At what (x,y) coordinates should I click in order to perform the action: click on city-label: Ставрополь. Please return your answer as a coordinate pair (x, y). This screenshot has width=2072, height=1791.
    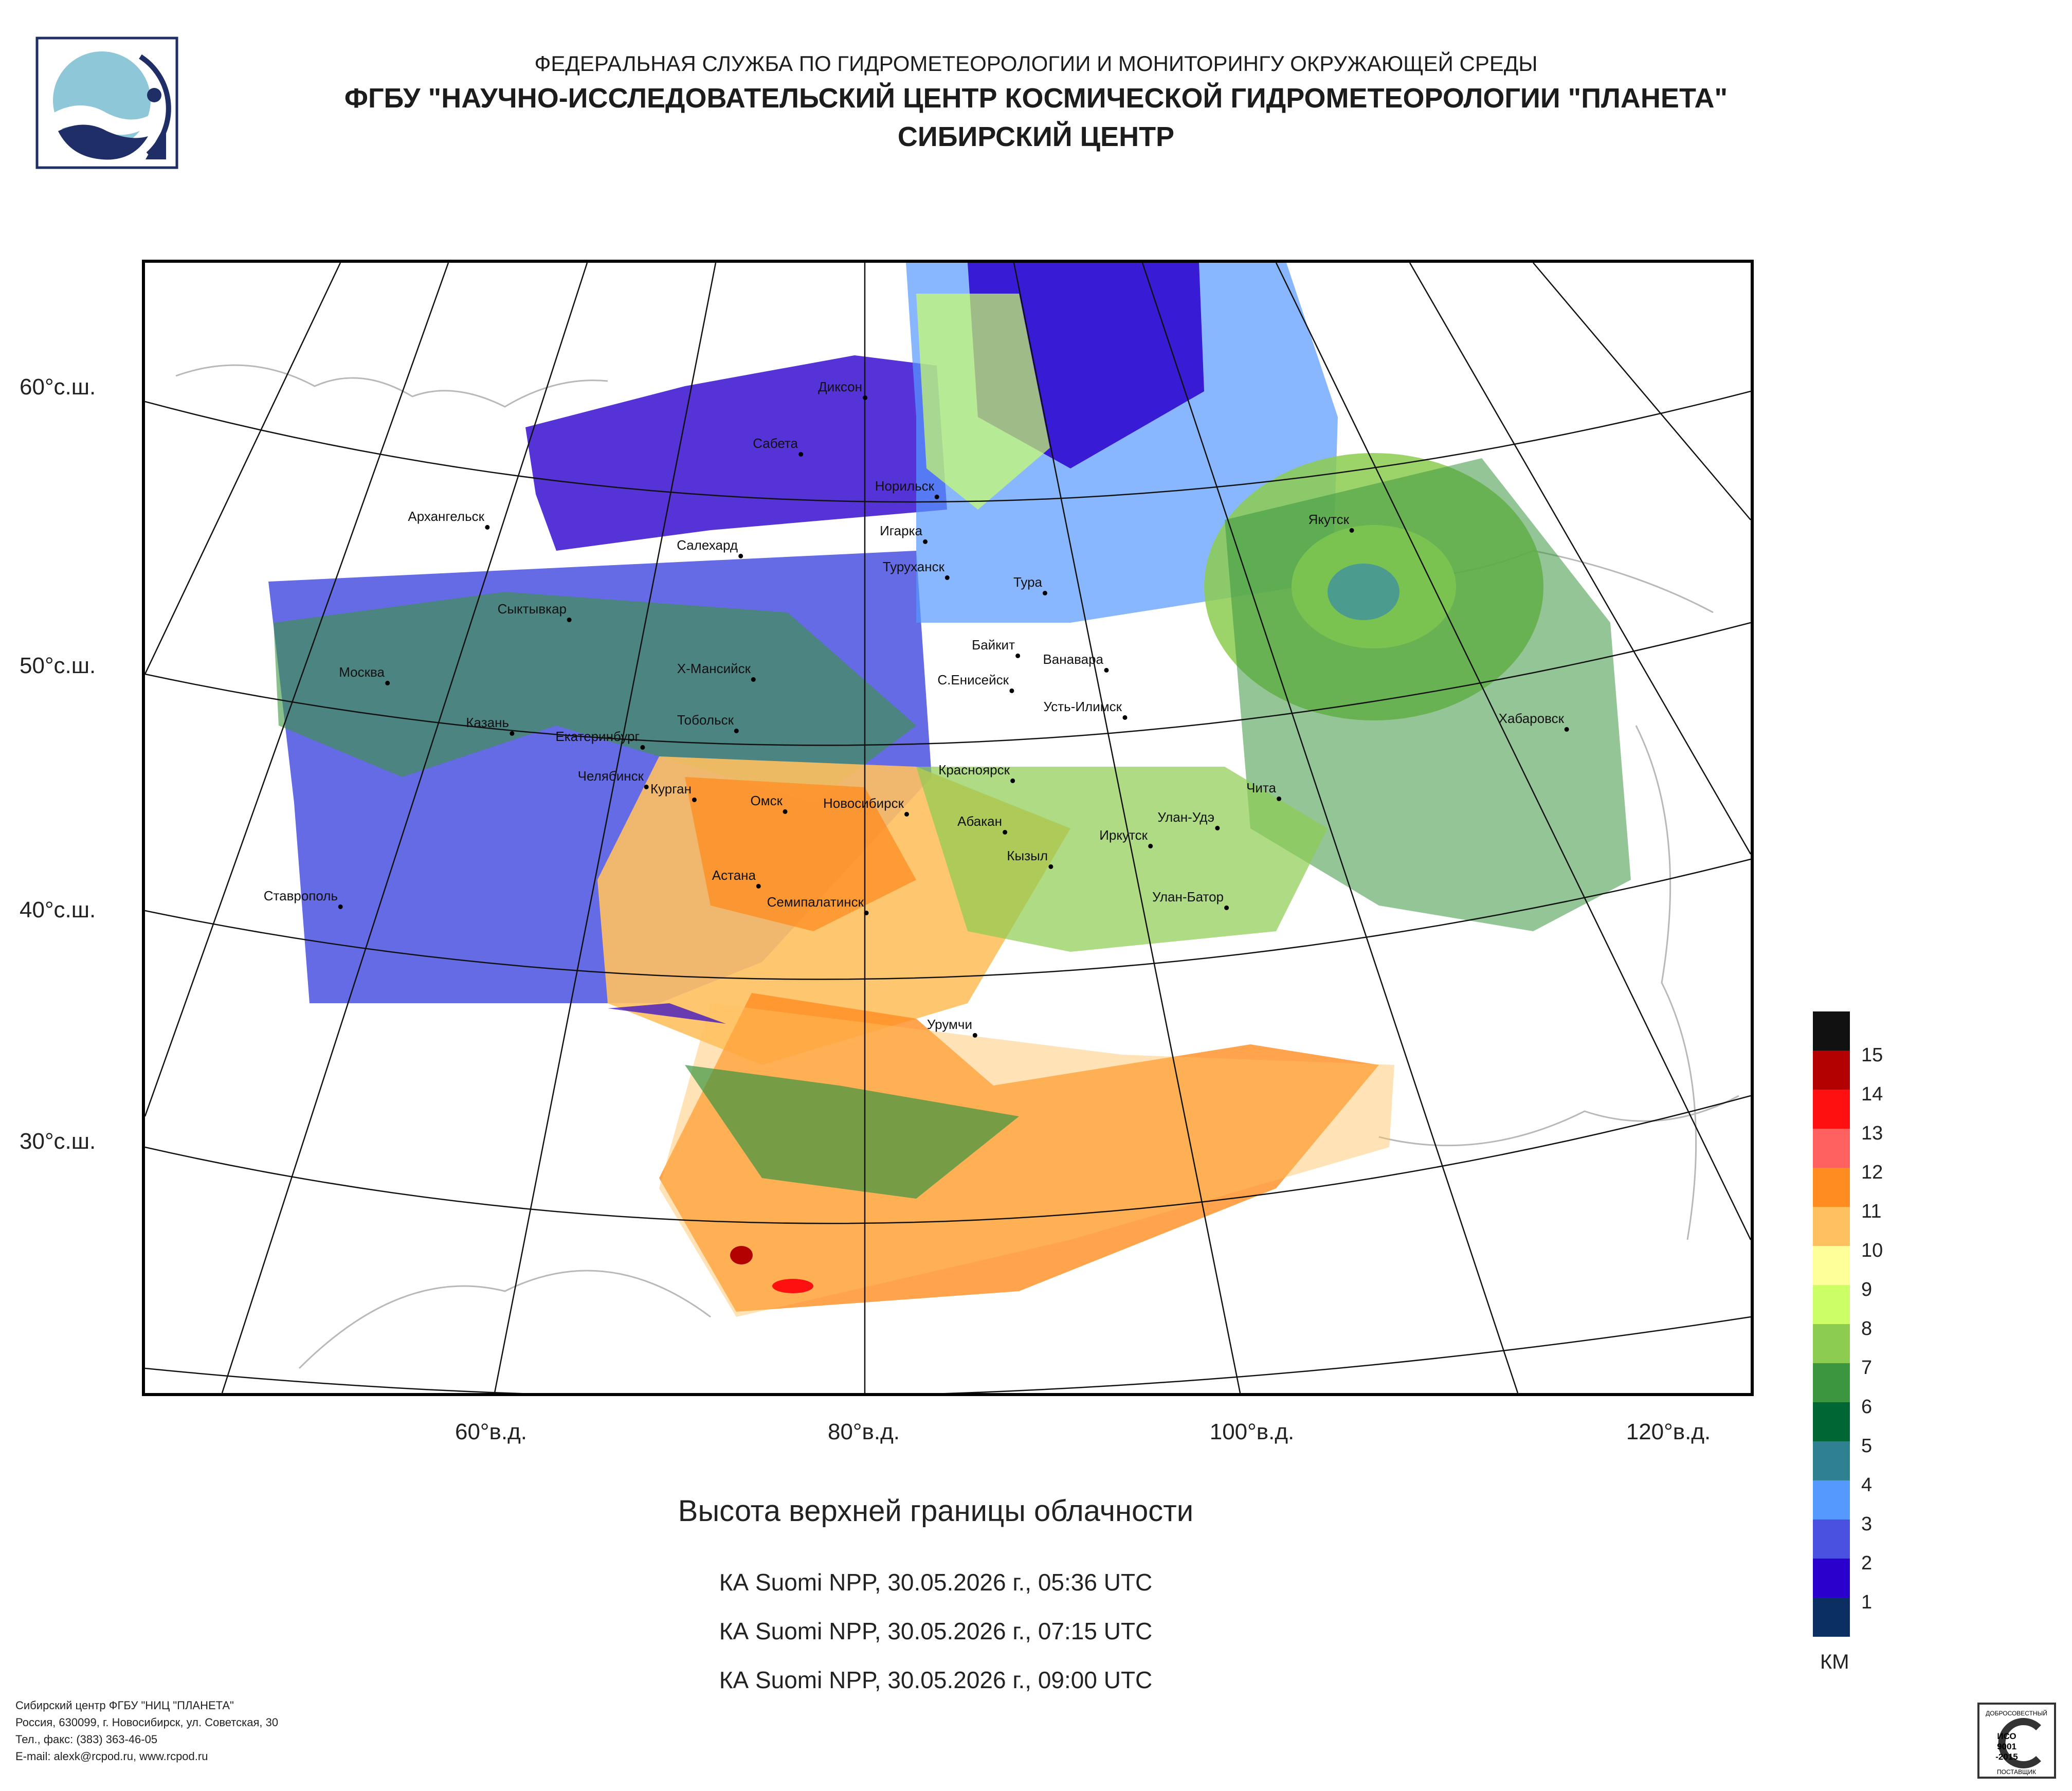
    Looking at the image, I should click on (303, 898).